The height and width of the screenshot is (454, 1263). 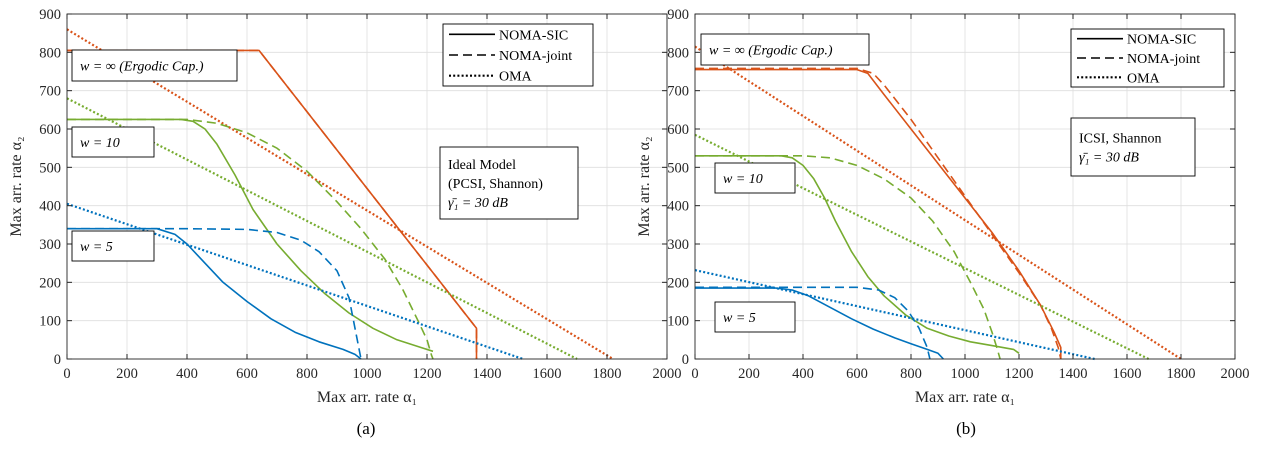 I want to click on annotation-box: ICSI, Shannon γ̄₁ = 30 dB, so click(x=1133, y=147).